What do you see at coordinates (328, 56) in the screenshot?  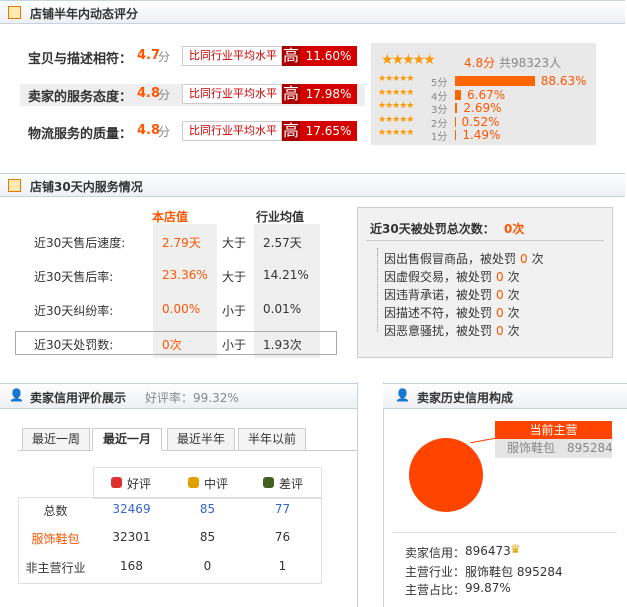 I see `percent: 11.60%` at bounding box center [328, 56].